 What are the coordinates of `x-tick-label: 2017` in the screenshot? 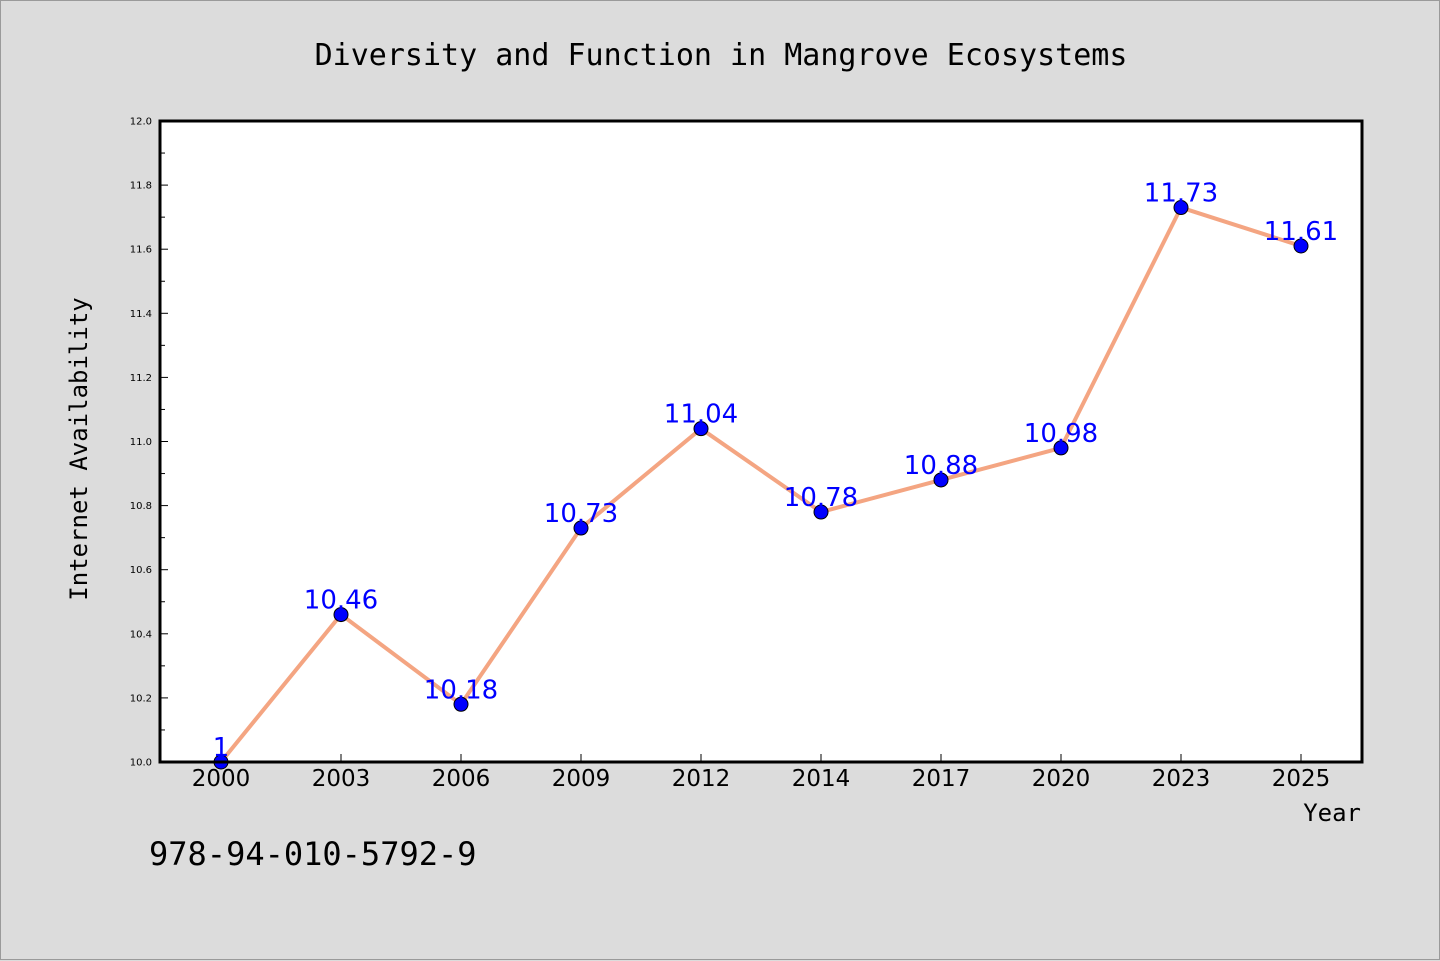 It's located at (941, 779).